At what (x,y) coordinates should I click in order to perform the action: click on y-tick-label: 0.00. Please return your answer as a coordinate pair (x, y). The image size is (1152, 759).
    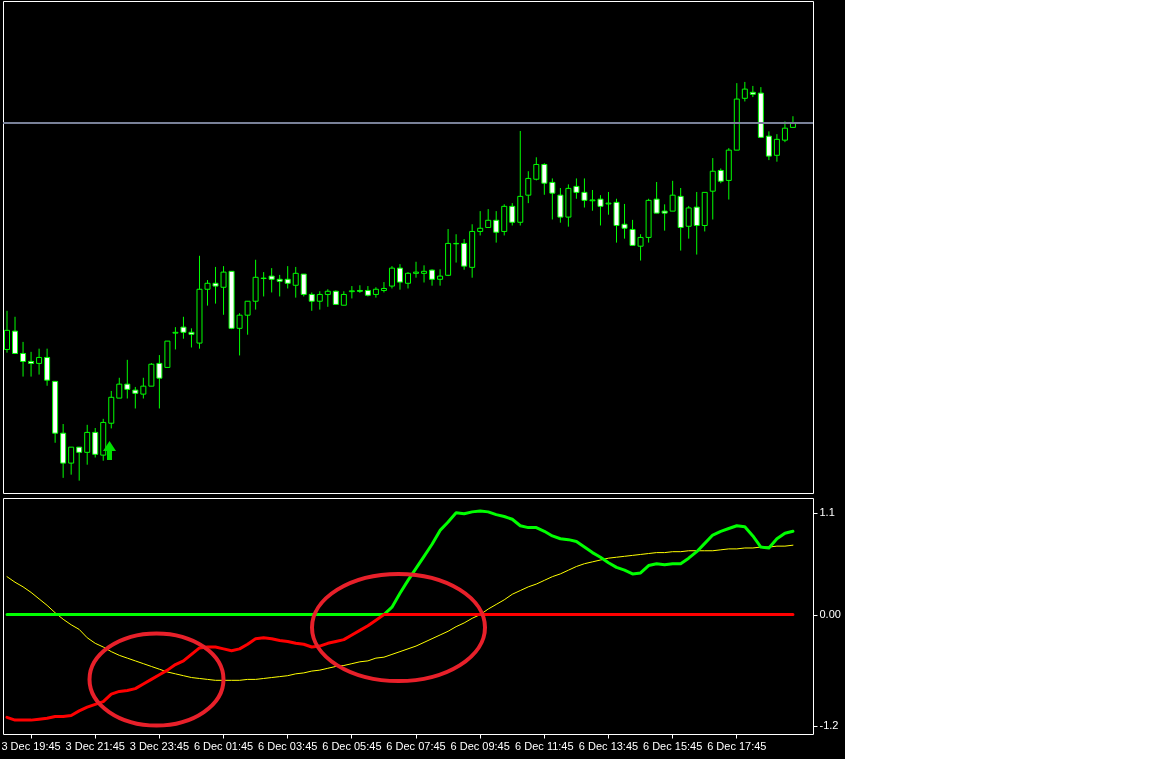
    Looking at the image, I should click on (830, 614).